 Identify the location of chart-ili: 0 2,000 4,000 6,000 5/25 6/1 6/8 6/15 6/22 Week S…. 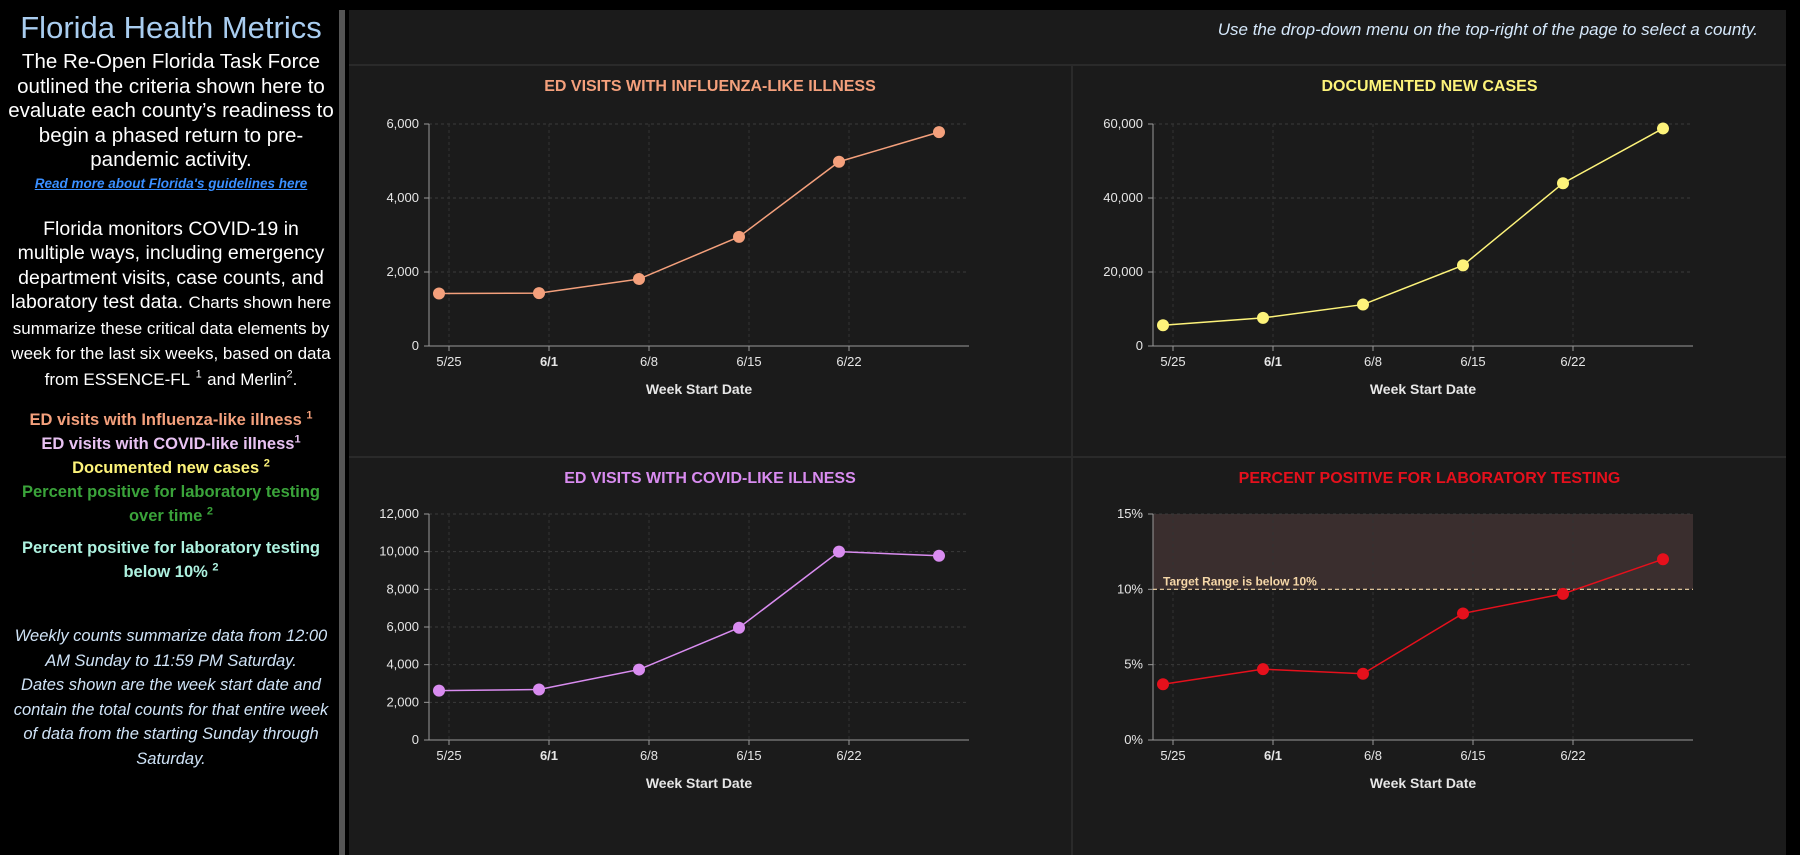
(677, 256).